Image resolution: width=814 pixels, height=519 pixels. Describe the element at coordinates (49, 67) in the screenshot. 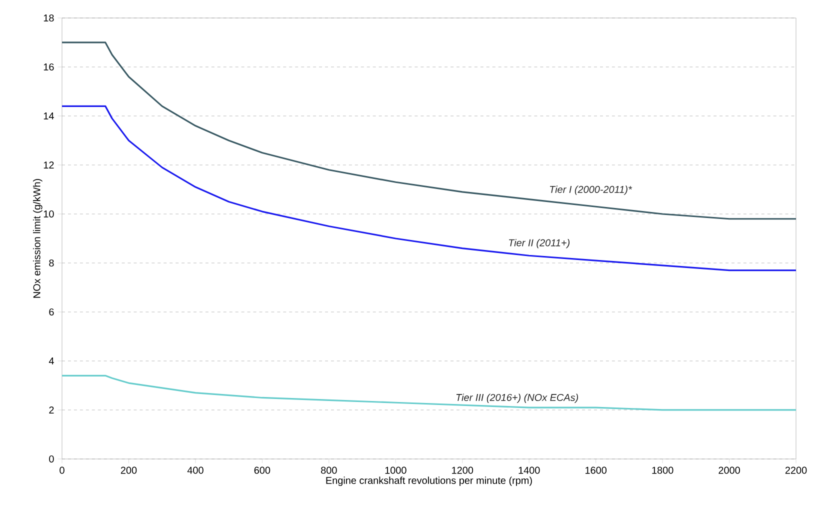

I see `y-tick-label: 16` at that location.